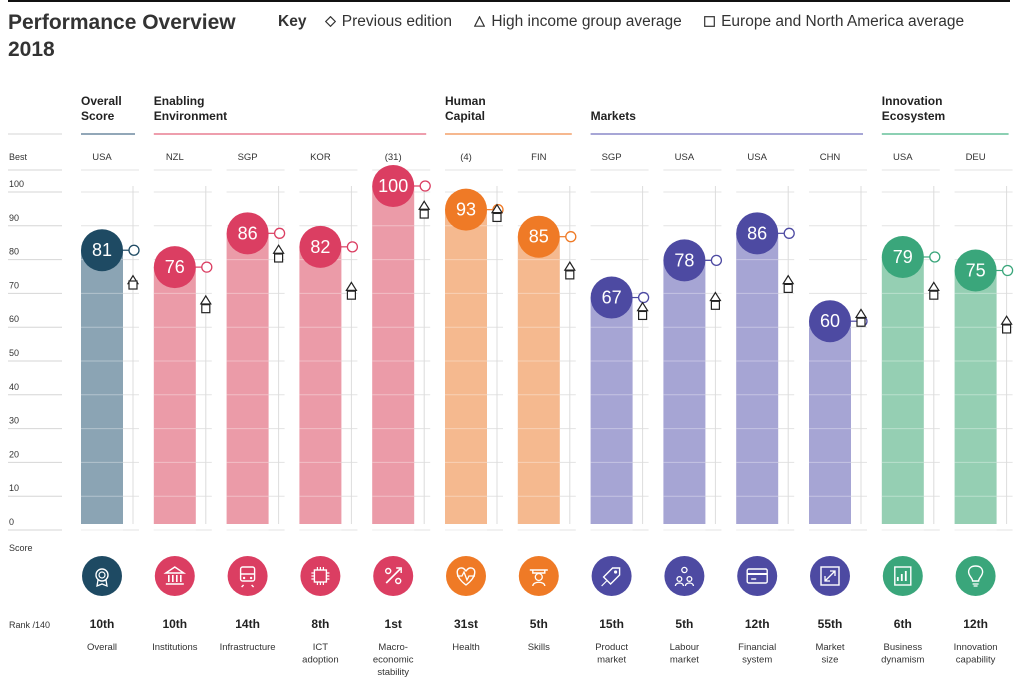  Describe the element at coordinates (903, 576) in the screenshot. I see `chart-building-icon` at that location.